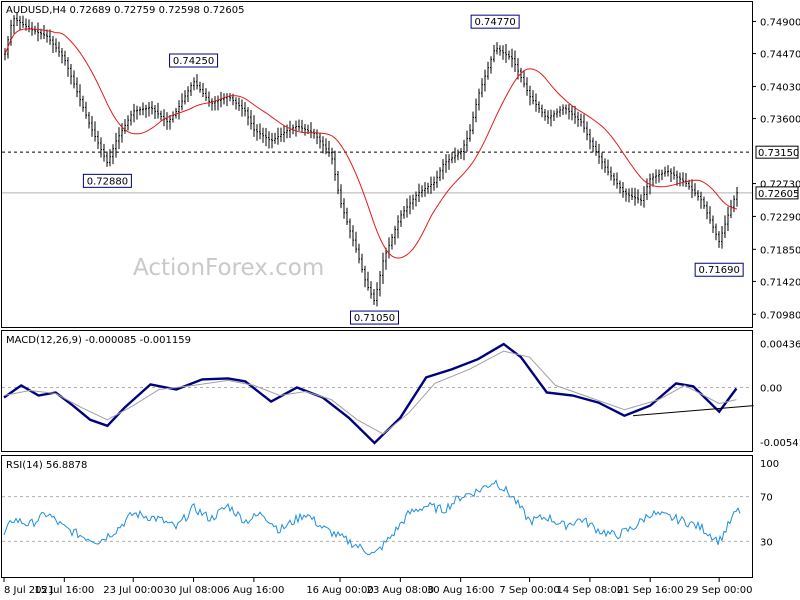 This screenshot has width=800, height=600. I want to click on price-tick-label: 0.71420, so click(780, 282).